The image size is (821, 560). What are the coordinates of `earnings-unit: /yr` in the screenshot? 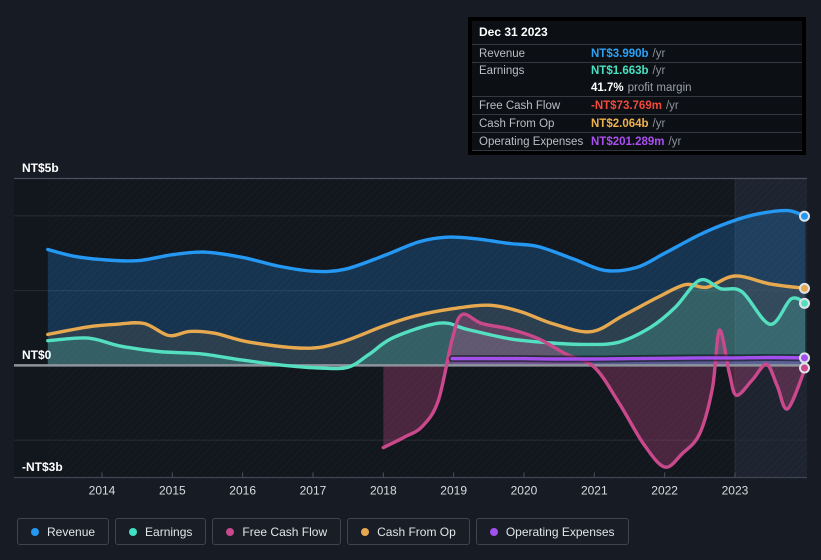 It's located at (659, 71).